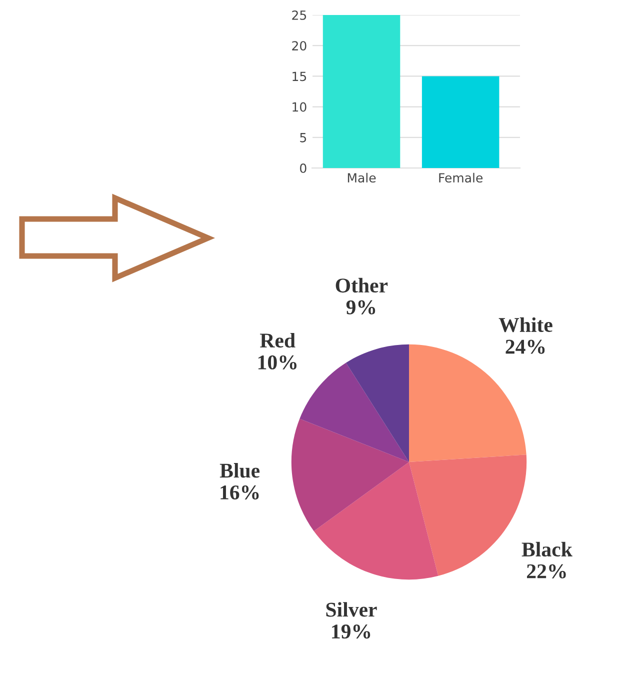 This screenshot has height=688, width=644. I want to click on data-label: 16%, so click(239, 492).